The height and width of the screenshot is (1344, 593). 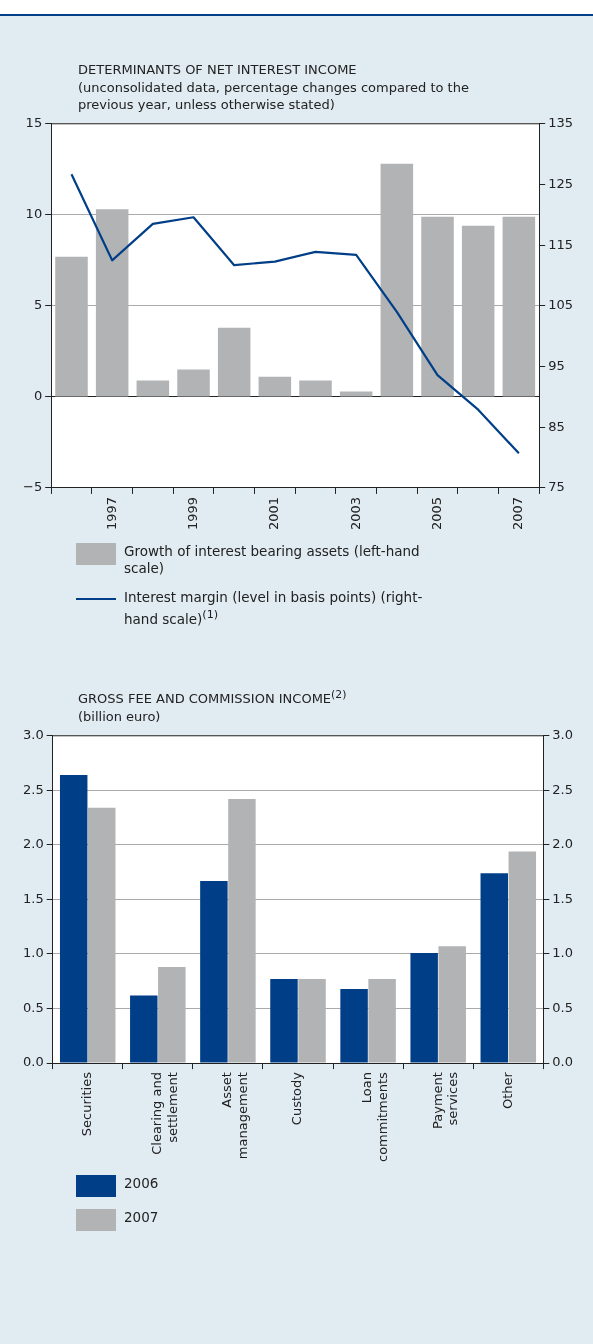 What do you see at coordinates (142, 1183) in the screenshot?
I see `legend-label: 2006` at bounding box center [142, 1183].